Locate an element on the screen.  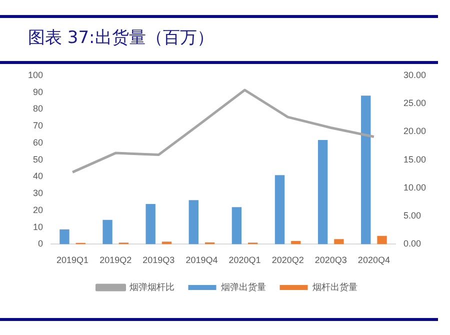
y-tick-label: 0 is located at coordinates (41, 243).